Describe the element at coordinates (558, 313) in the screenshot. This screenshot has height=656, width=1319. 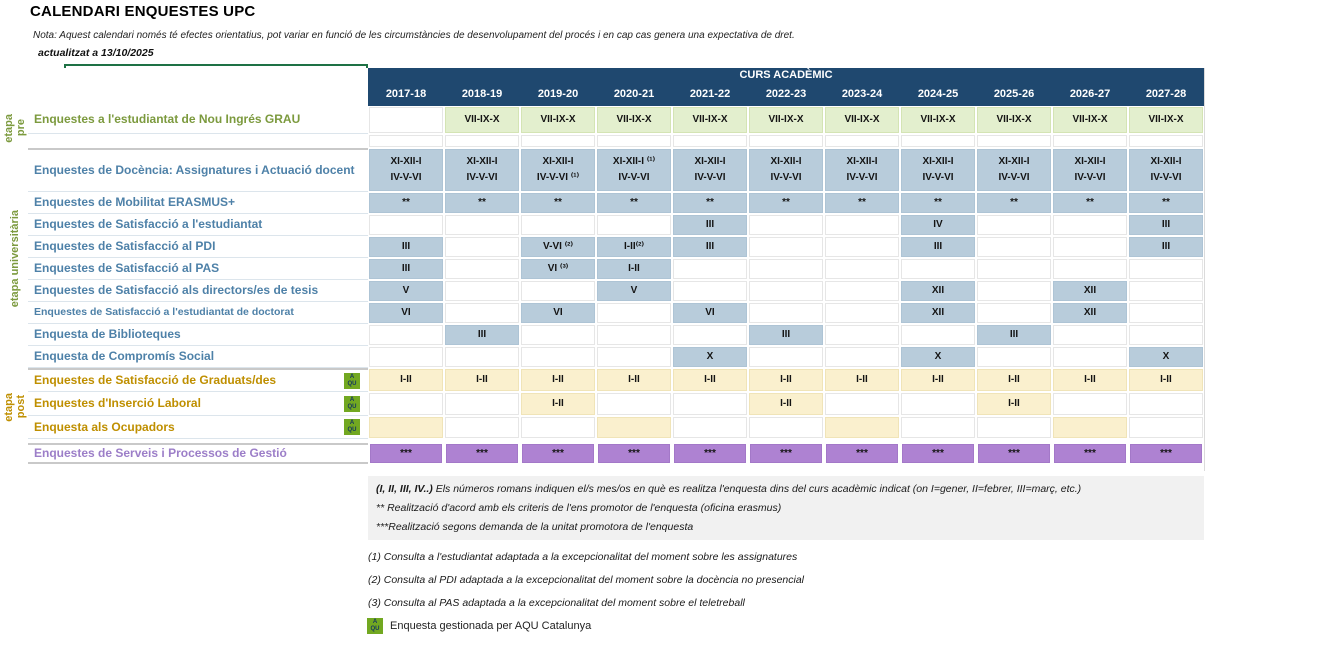
I see `calendar-cell-estudiantat-doctorat-2019-20: VI` at that location.